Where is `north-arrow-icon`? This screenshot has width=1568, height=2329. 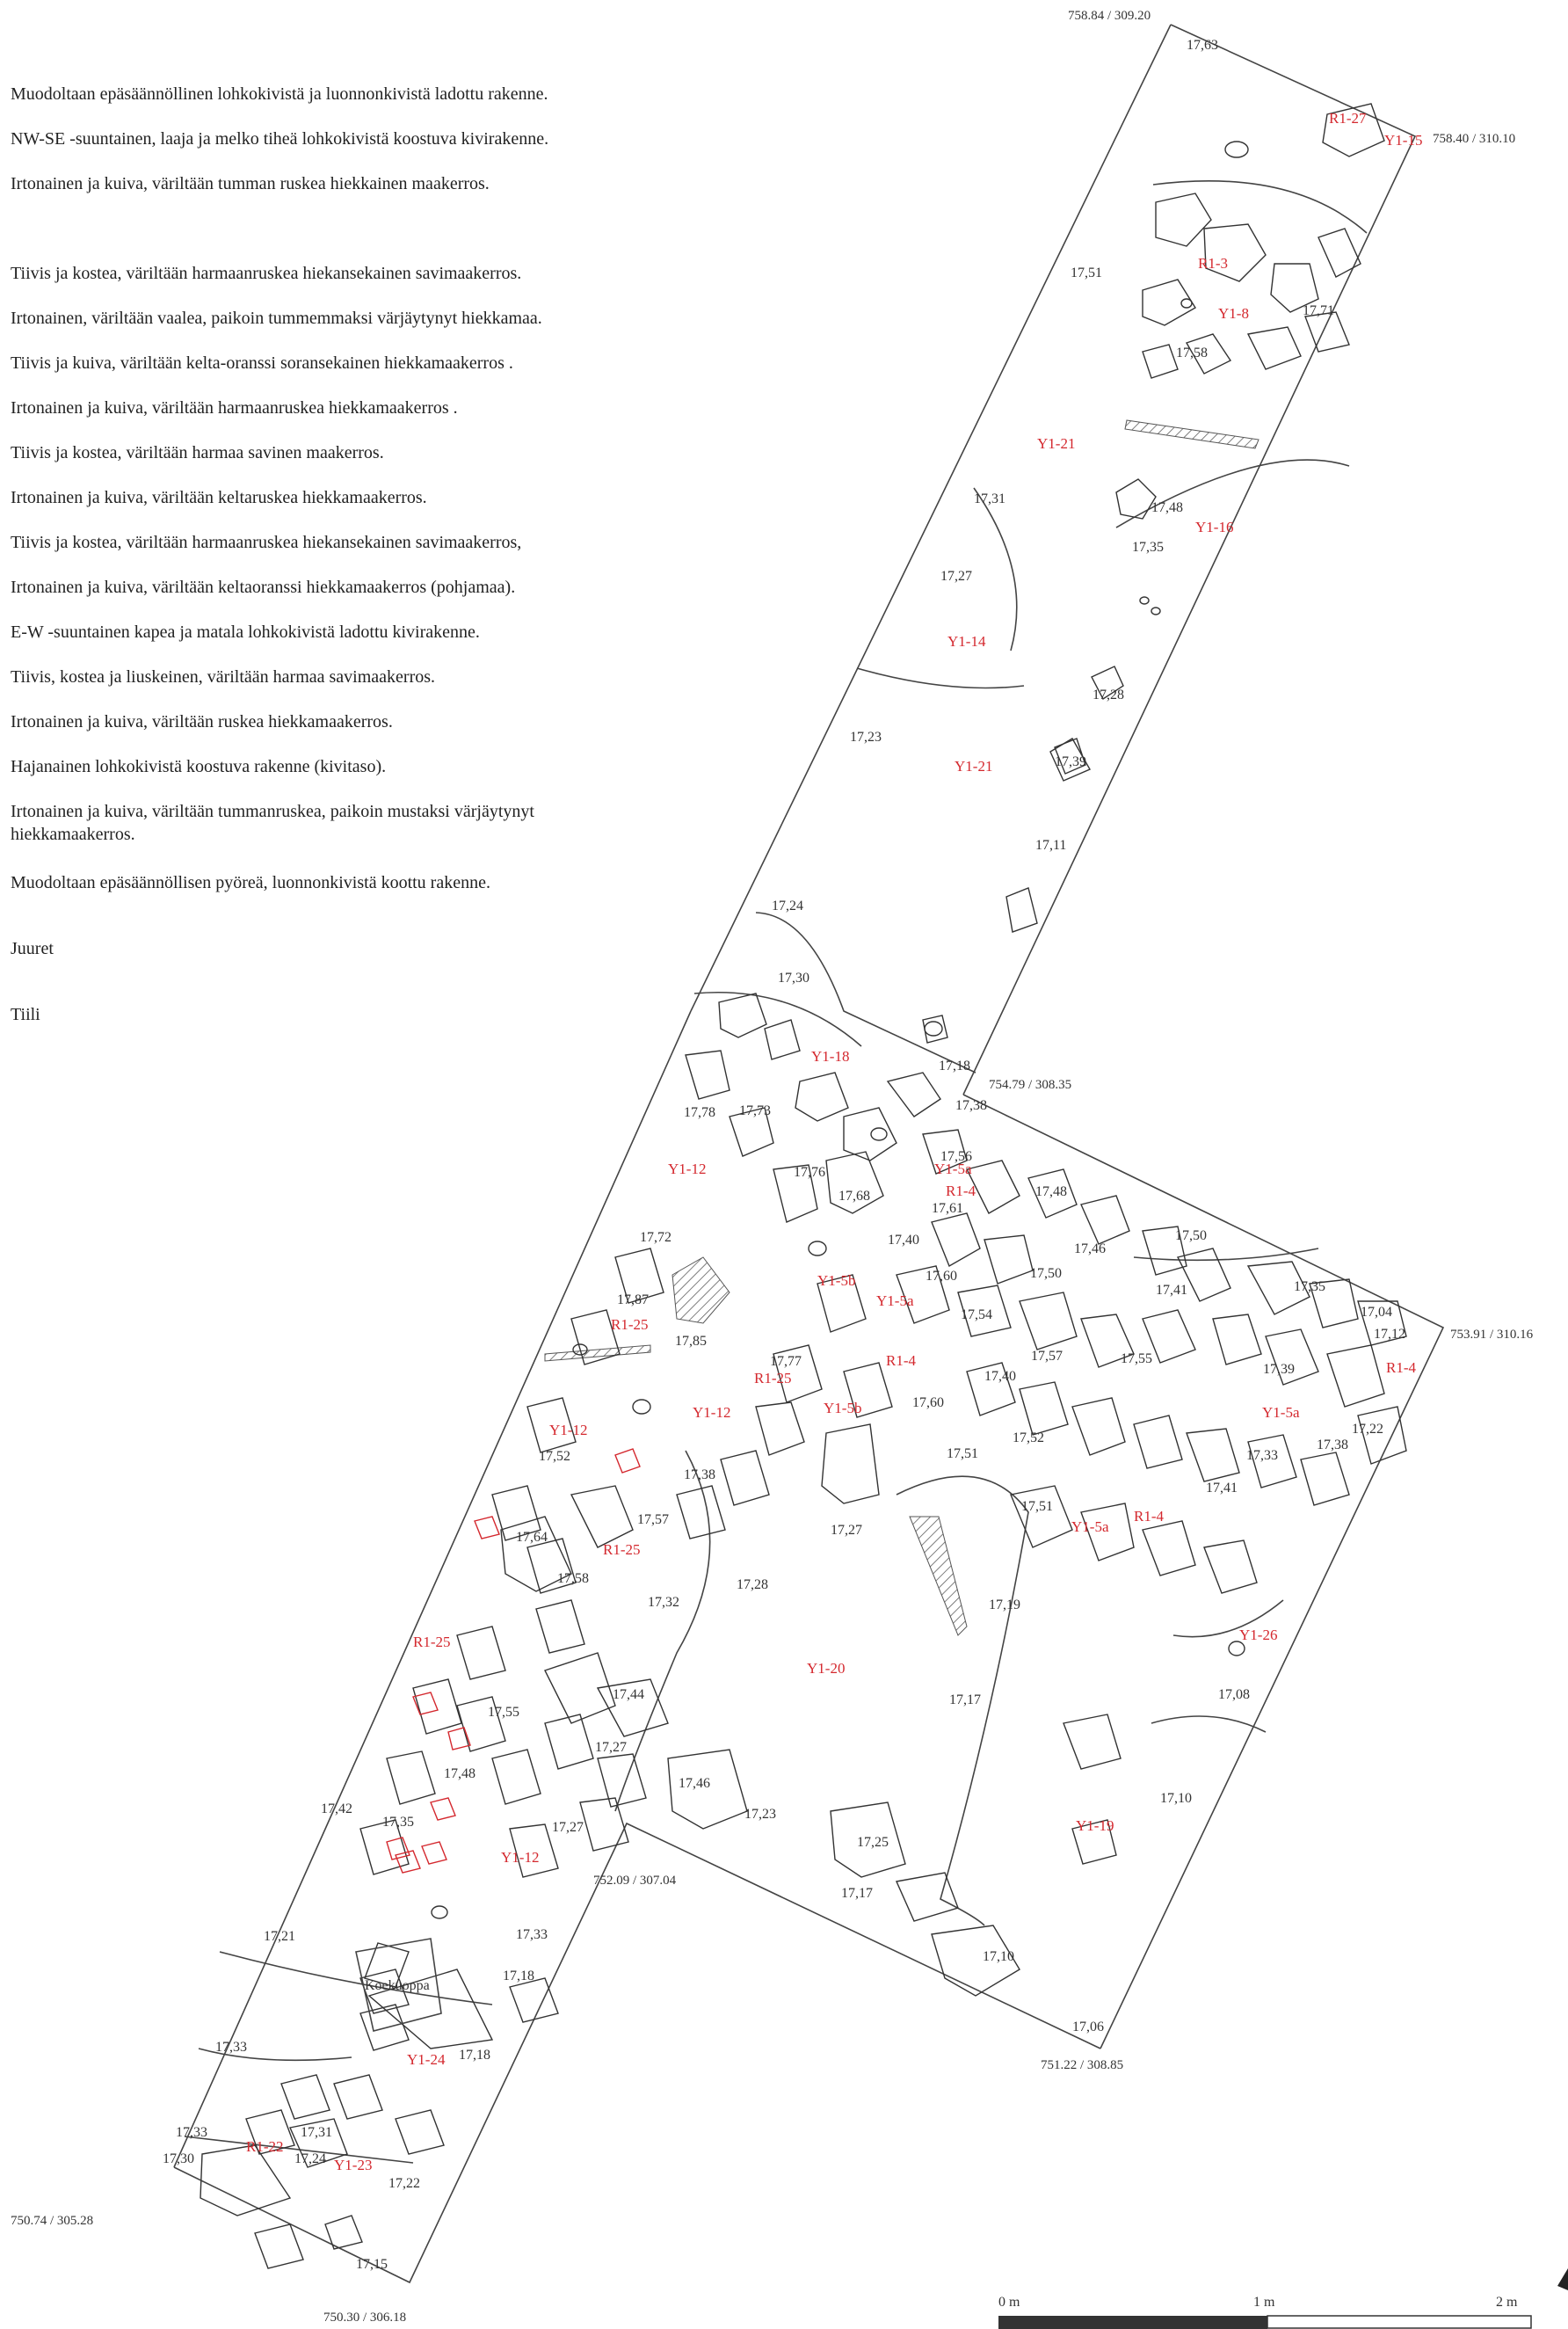
north-arrow-icon is located at coordinates (1562, 2279).